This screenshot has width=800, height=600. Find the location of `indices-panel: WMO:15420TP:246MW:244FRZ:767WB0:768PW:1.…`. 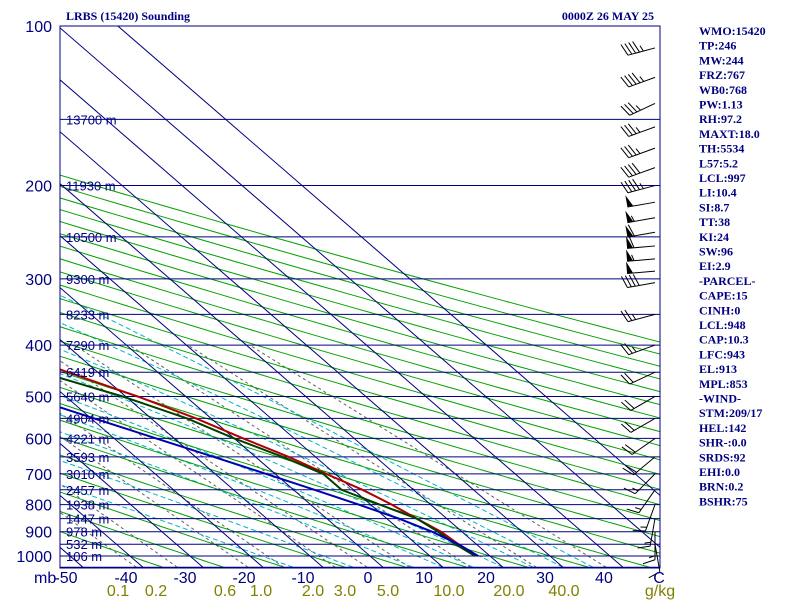

indices-panel: WMO:15420TP:246MW:244FRZ:767WB0:768PW:1.… is located at coordinates (732, 266).